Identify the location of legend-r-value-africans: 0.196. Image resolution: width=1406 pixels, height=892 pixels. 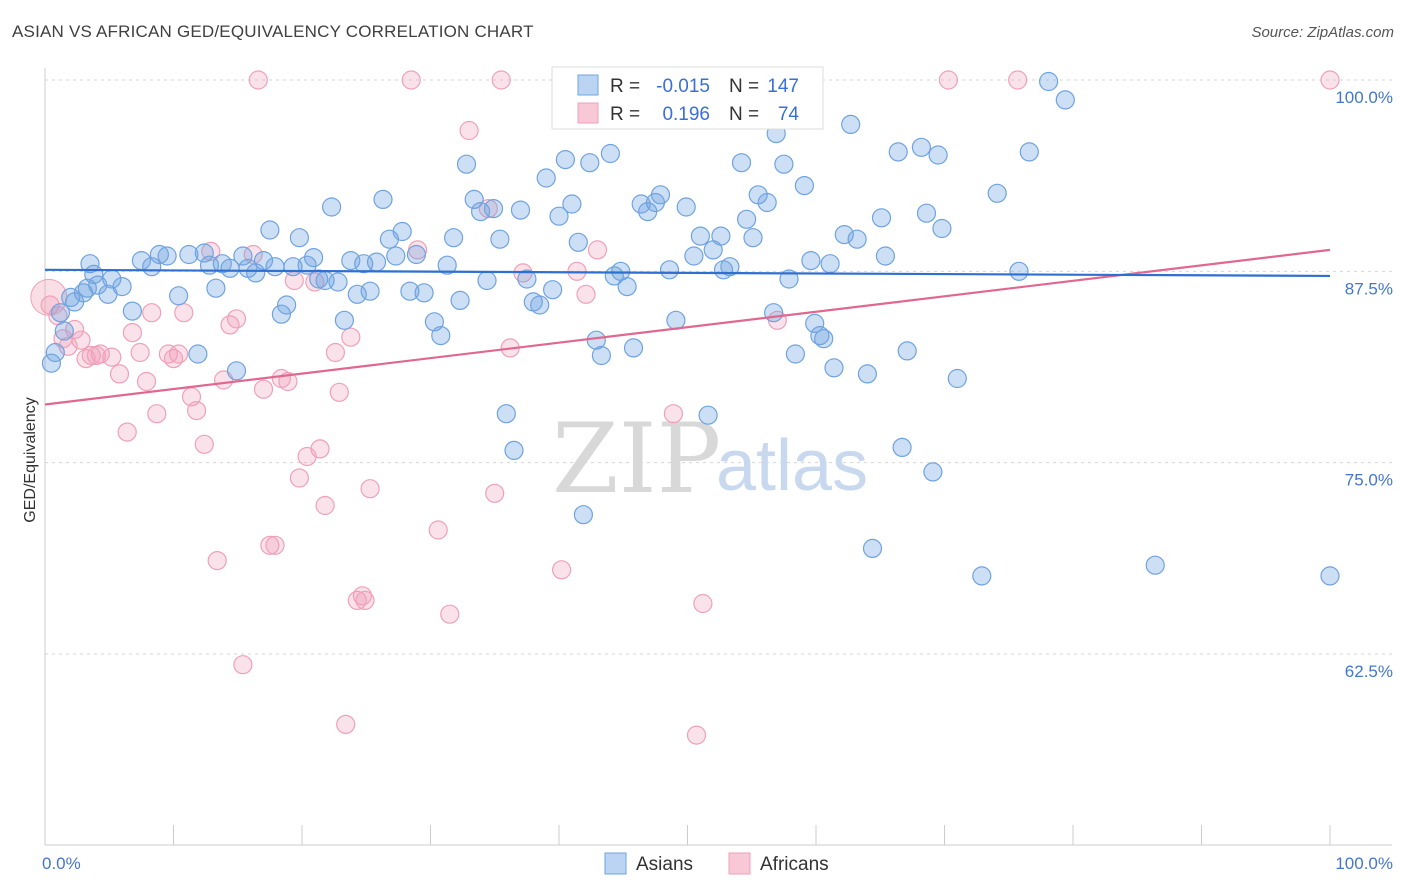
(686, 114).